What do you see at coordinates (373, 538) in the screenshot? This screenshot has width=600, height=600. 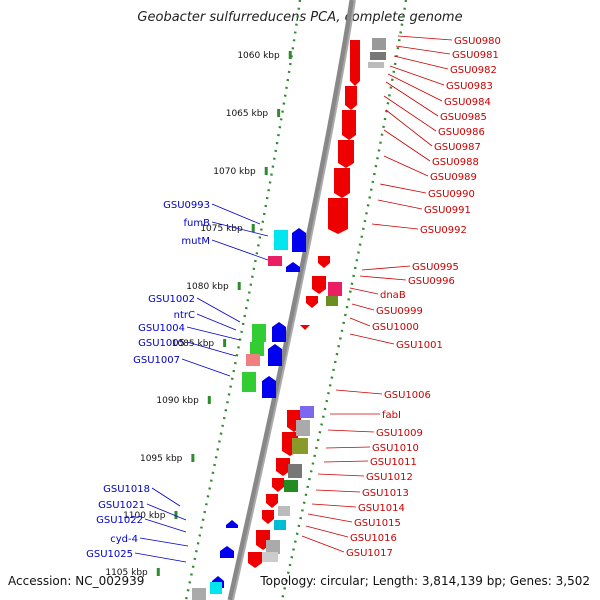 I see `gene-label-reverse: GSU1016` at bounding box center [373, 538].